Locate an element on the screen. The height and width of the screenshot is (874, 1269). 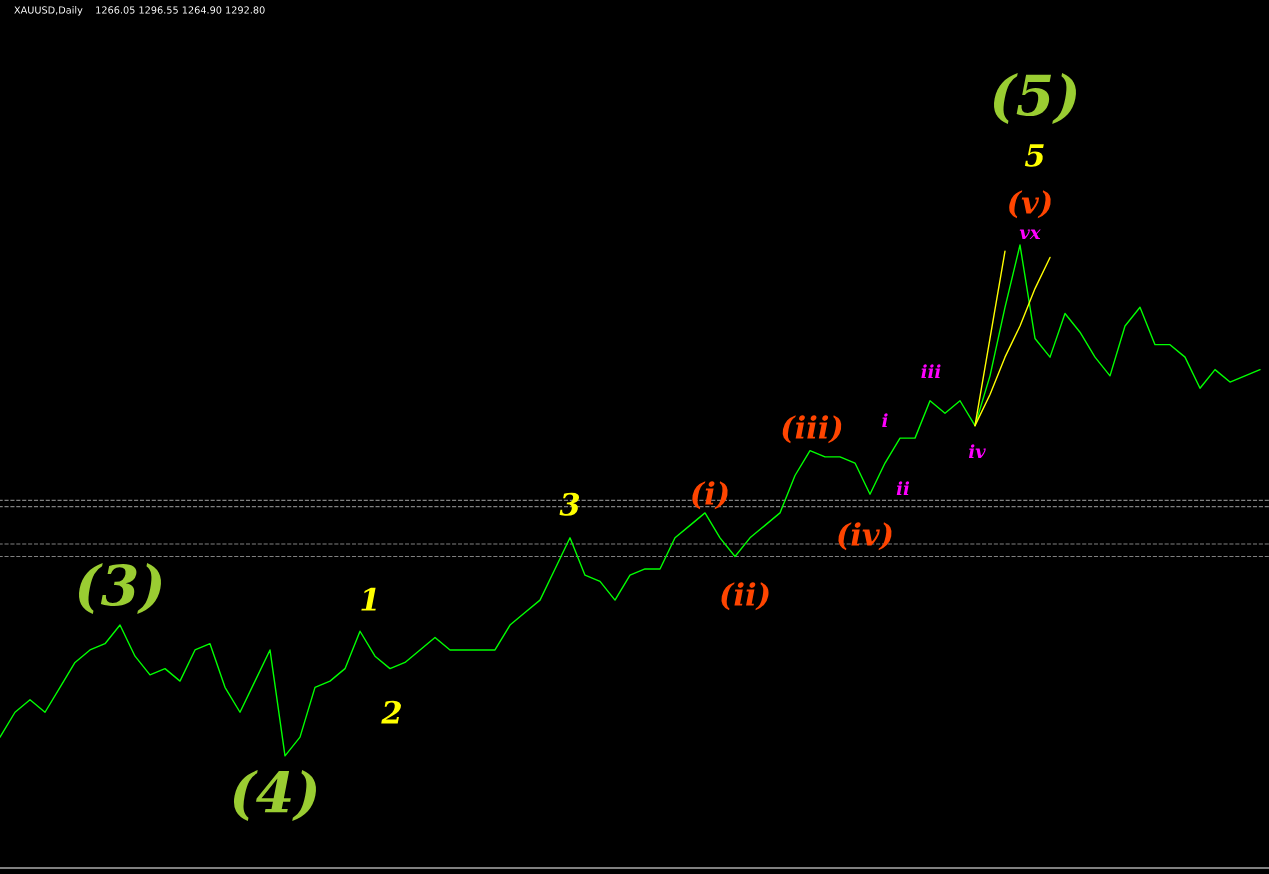
annotation: (iii) is located at coordinates (812, 429).